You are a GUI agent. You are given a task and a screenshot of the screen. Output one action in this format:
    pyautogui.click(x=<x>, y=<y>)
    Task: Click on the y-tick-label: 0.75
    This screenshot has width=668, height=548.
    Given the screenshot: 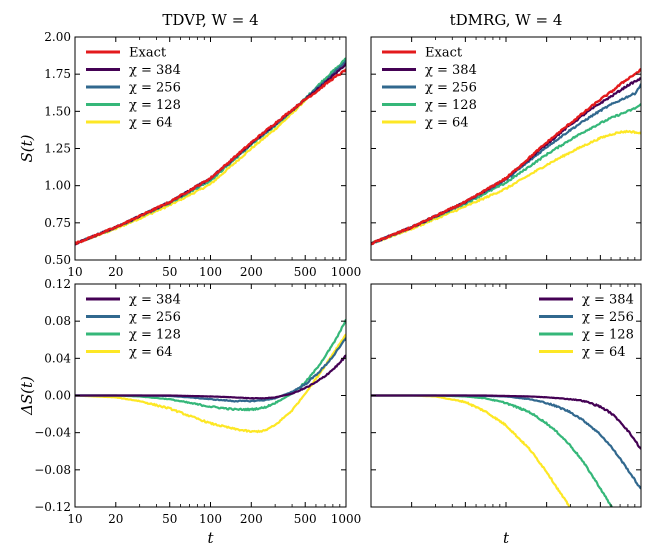 What is the action you would take?
    pyautogui.click(x=57, y=223)
    